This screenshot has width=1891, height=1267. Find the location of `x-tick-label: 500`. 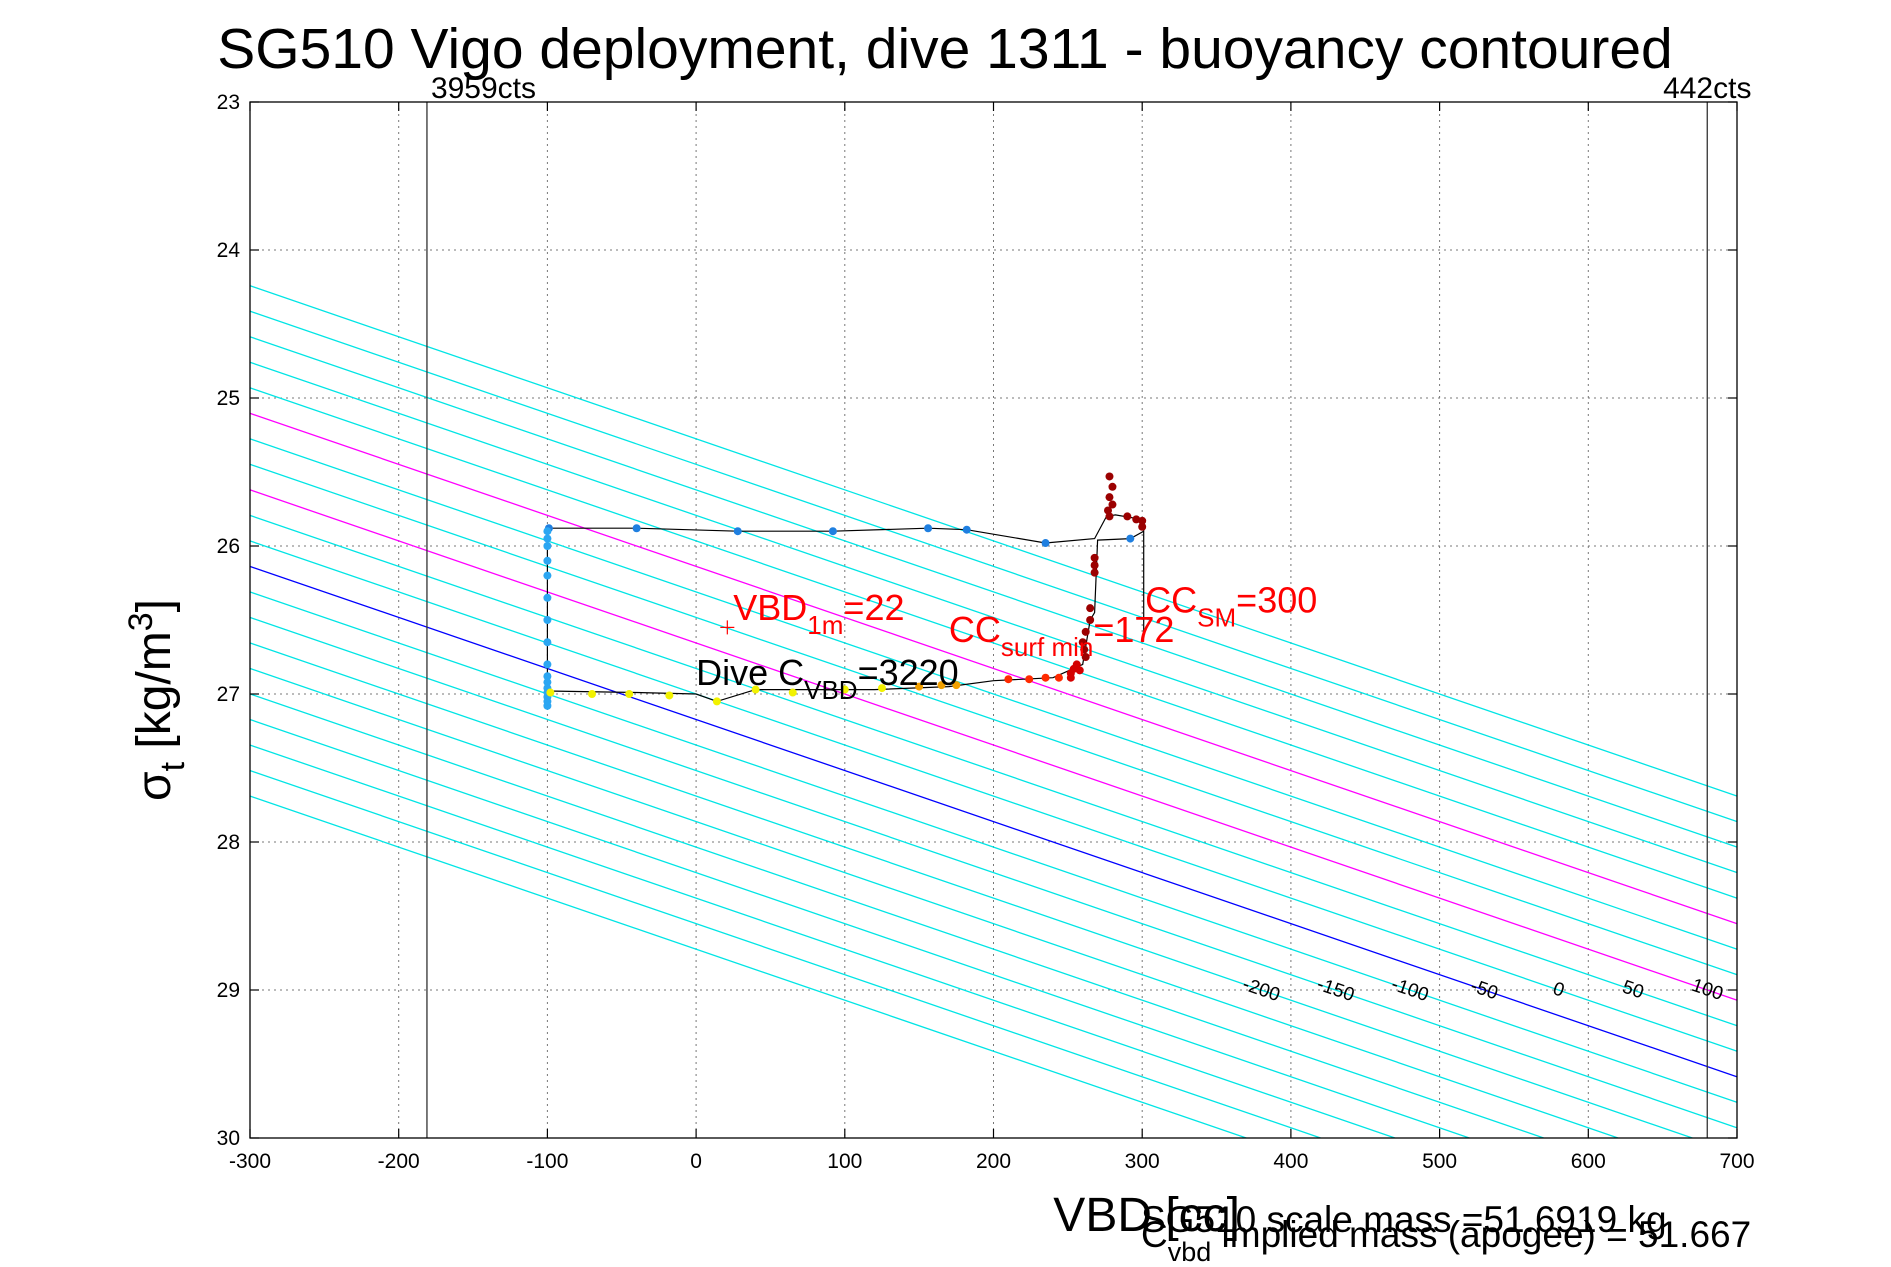

x-tick-label: 500 is located at coordinates (1439, 1161).